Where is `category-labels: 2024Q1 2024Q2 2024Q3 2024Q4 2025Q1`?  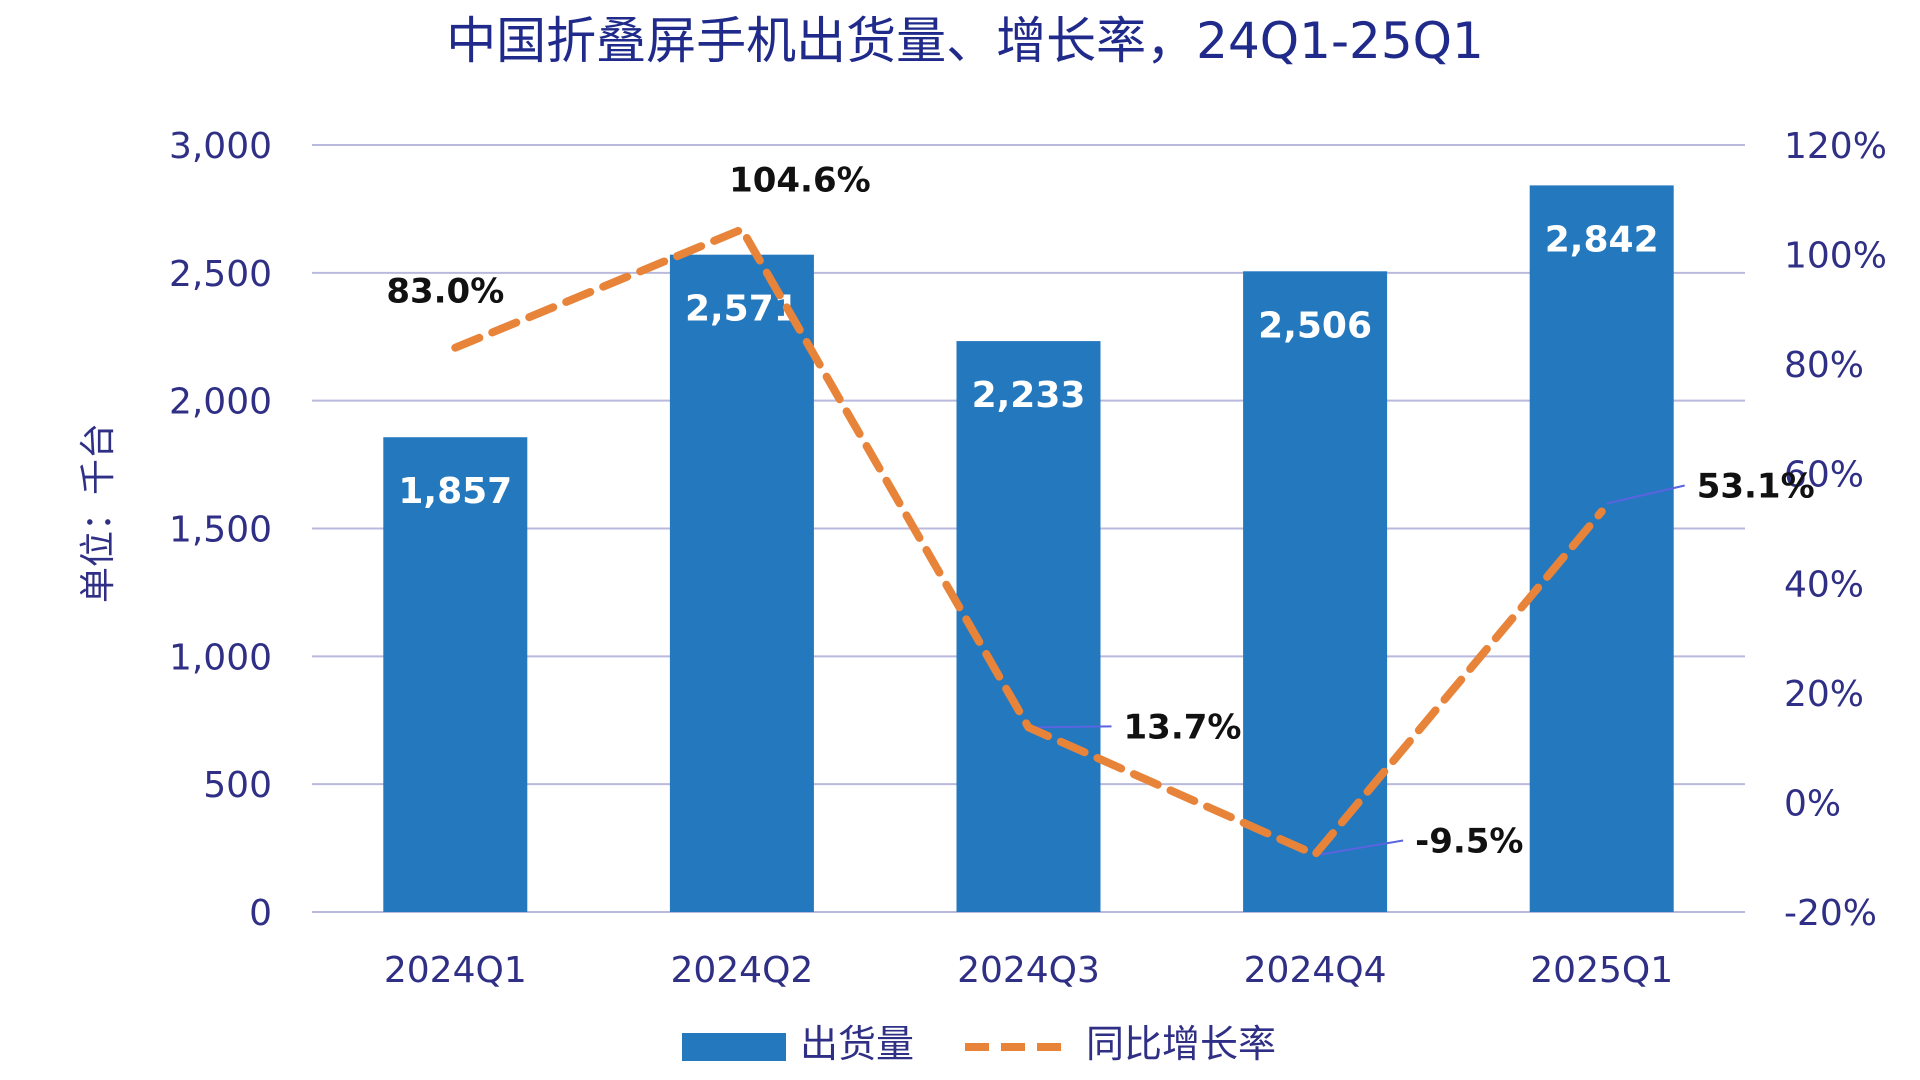 category-labels: 2024Q1 2024Q2 2024Q3 2024Q4 2025Q1 is located at coordinates (1028, 970).